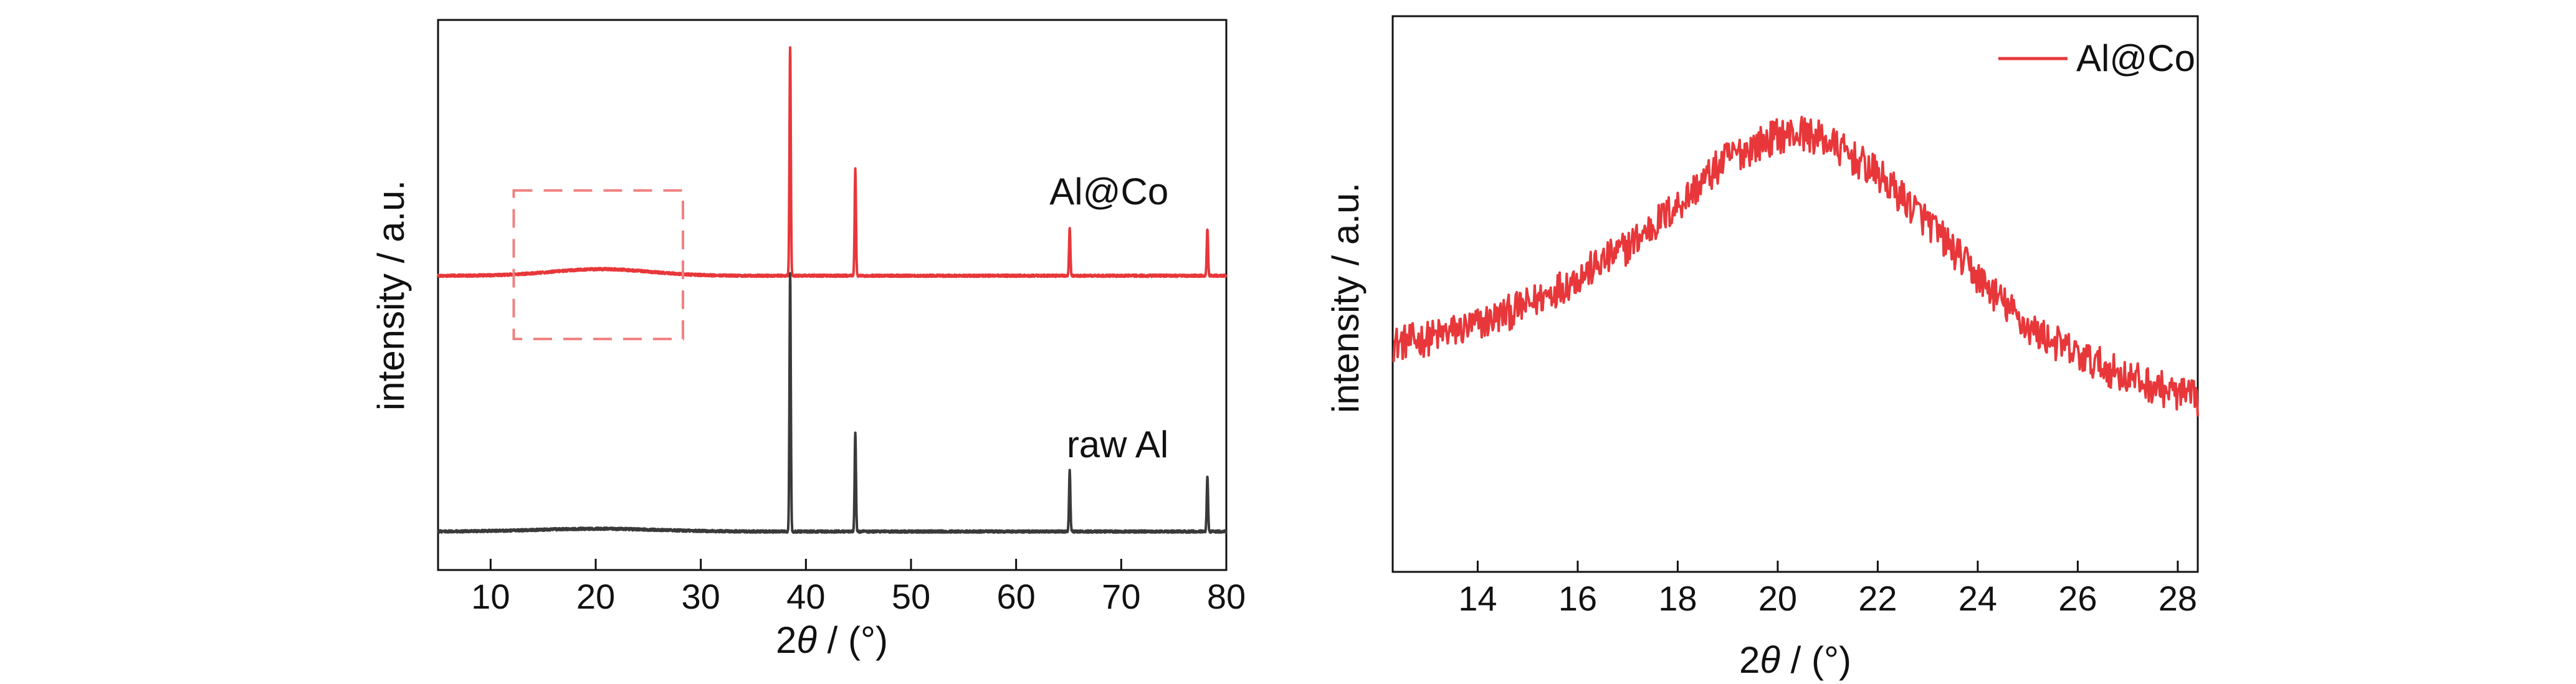 The image size is (2576, 684). I want to click on x-tick-label: 60, so click(1017, 597).